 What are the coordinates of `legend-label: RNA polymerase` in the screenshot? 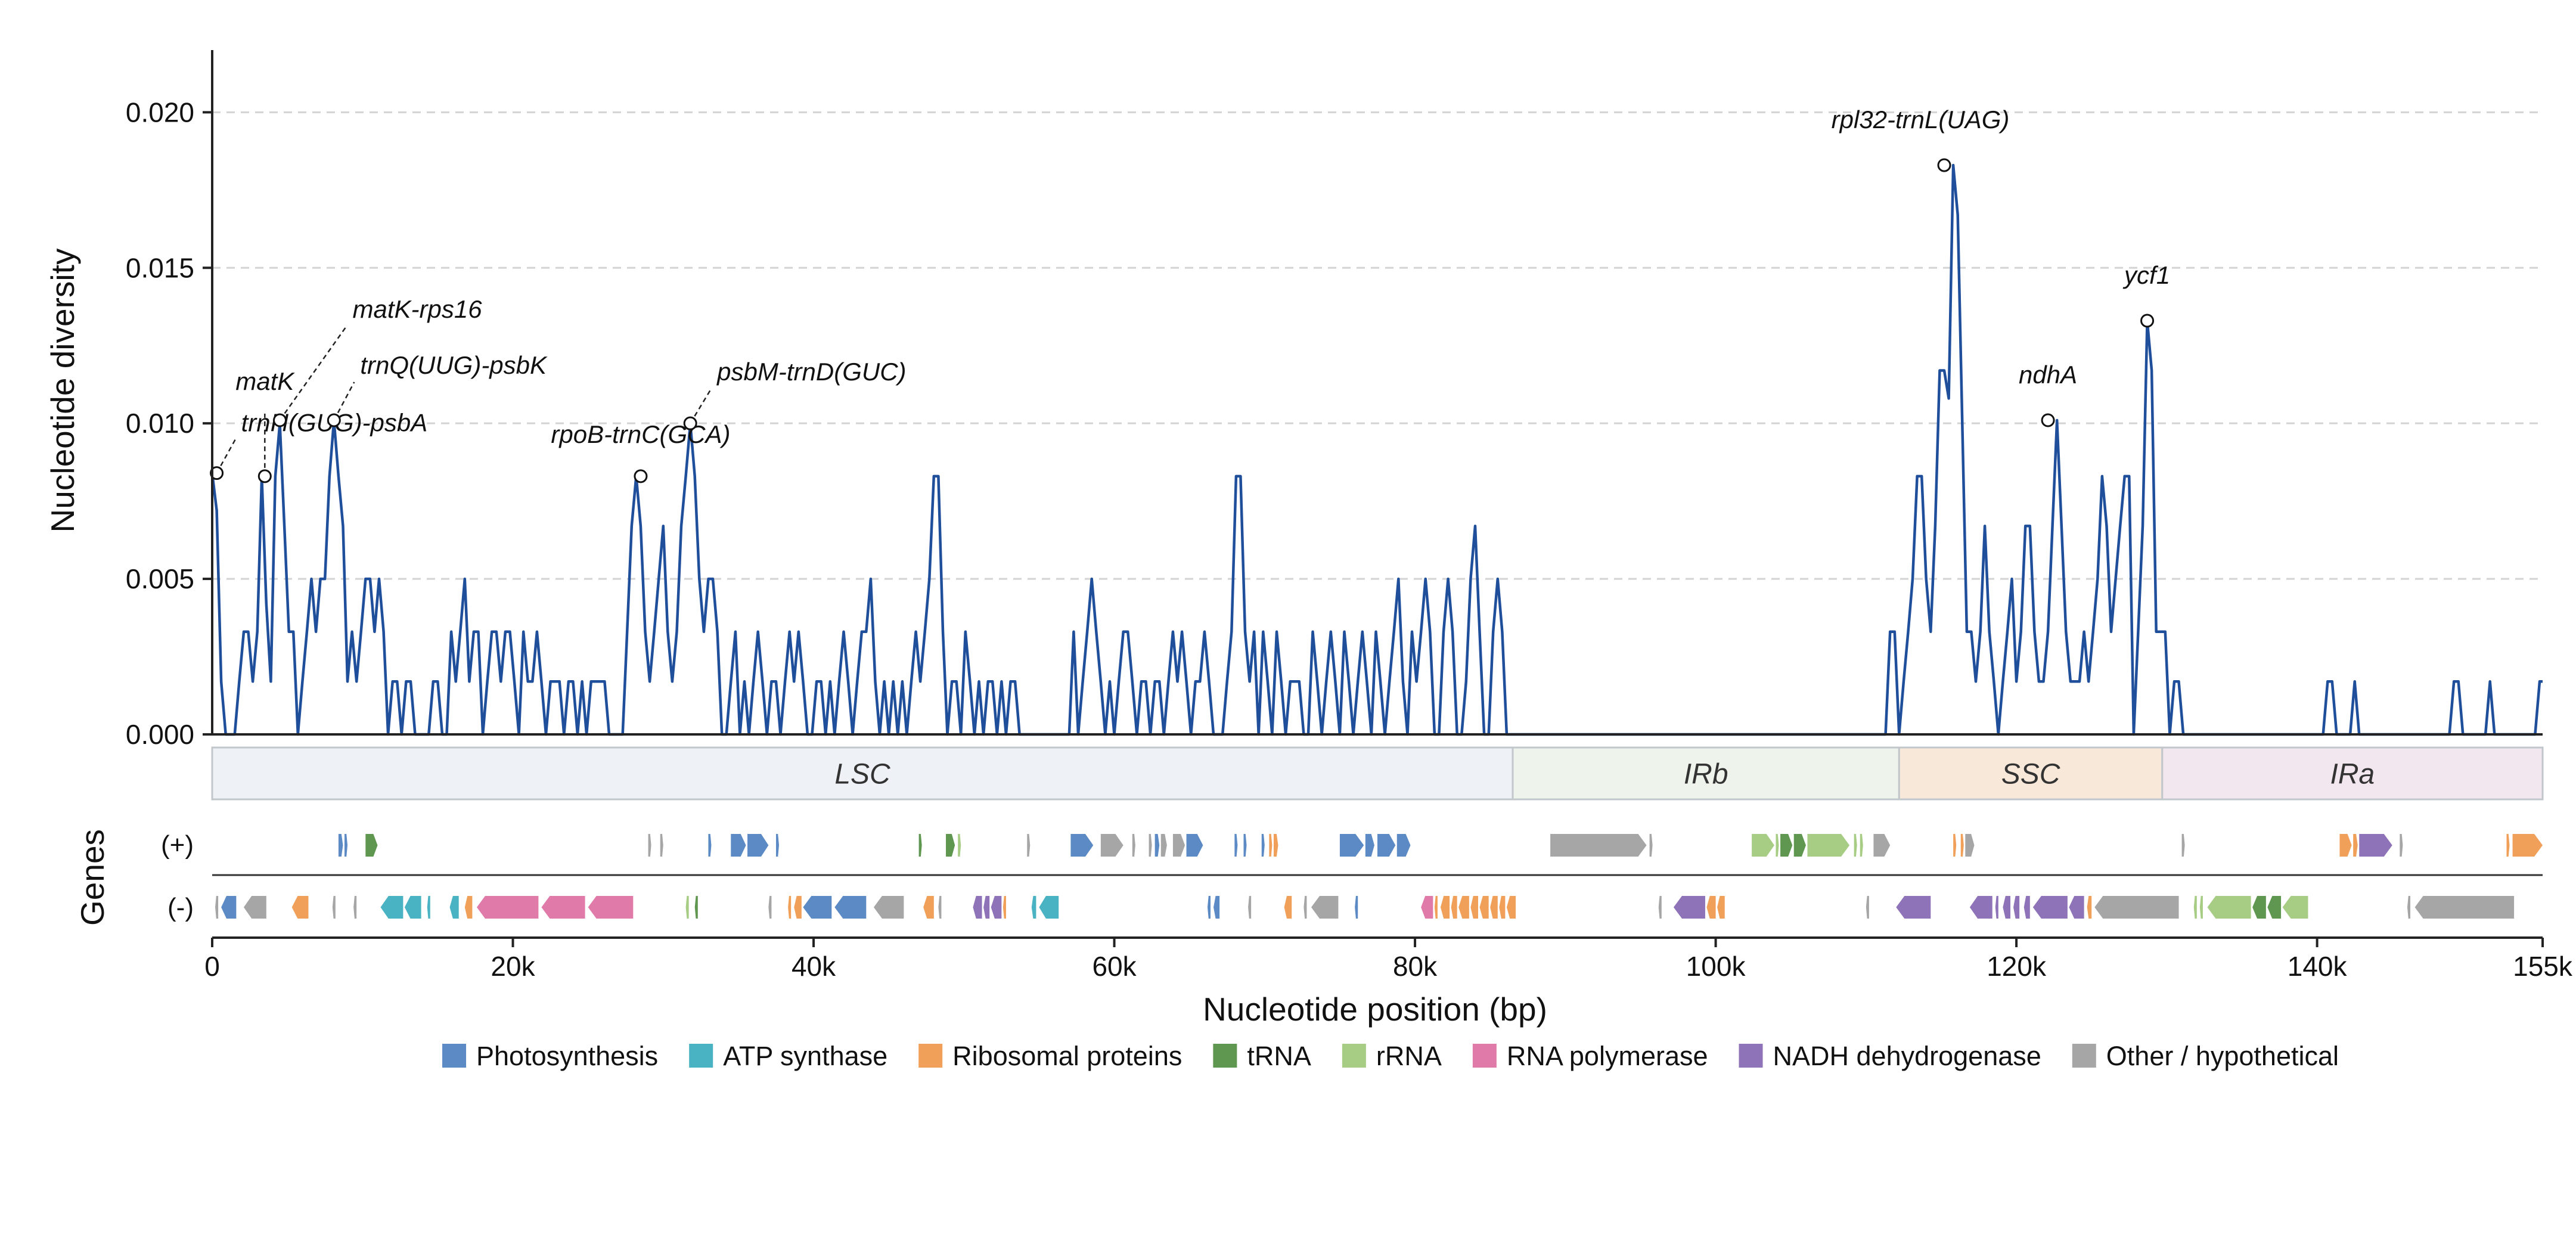 It's located at (1607, 1056).